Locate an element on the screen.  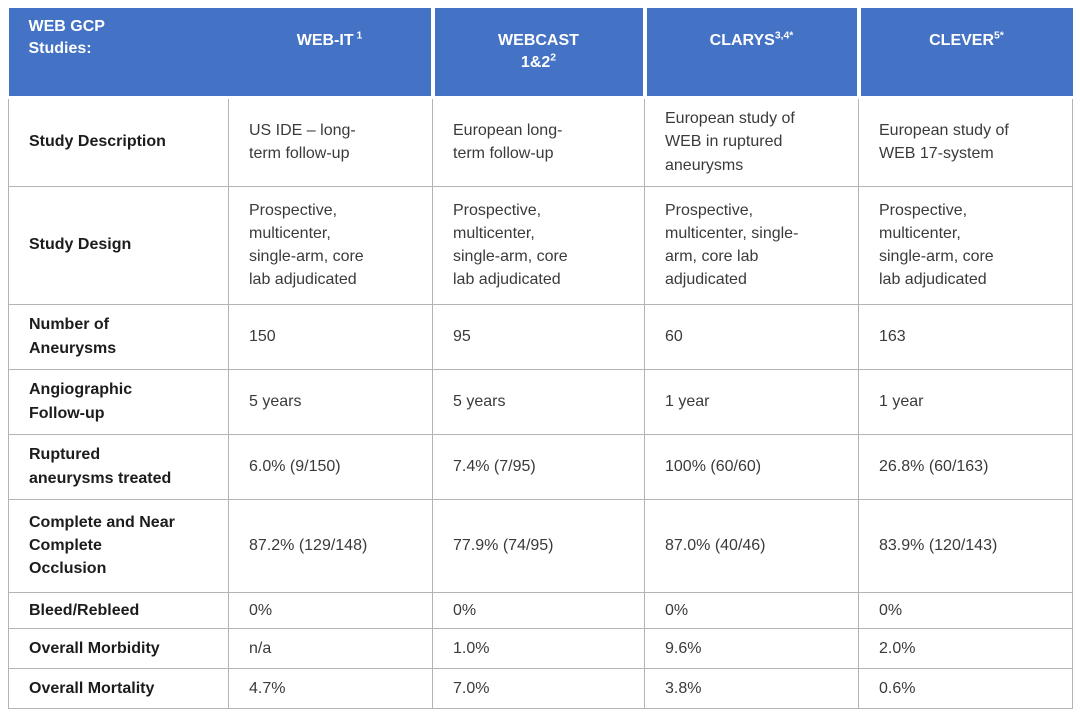
header-label-text: WEB GCP Studies: is located at coordinates (66, 38).